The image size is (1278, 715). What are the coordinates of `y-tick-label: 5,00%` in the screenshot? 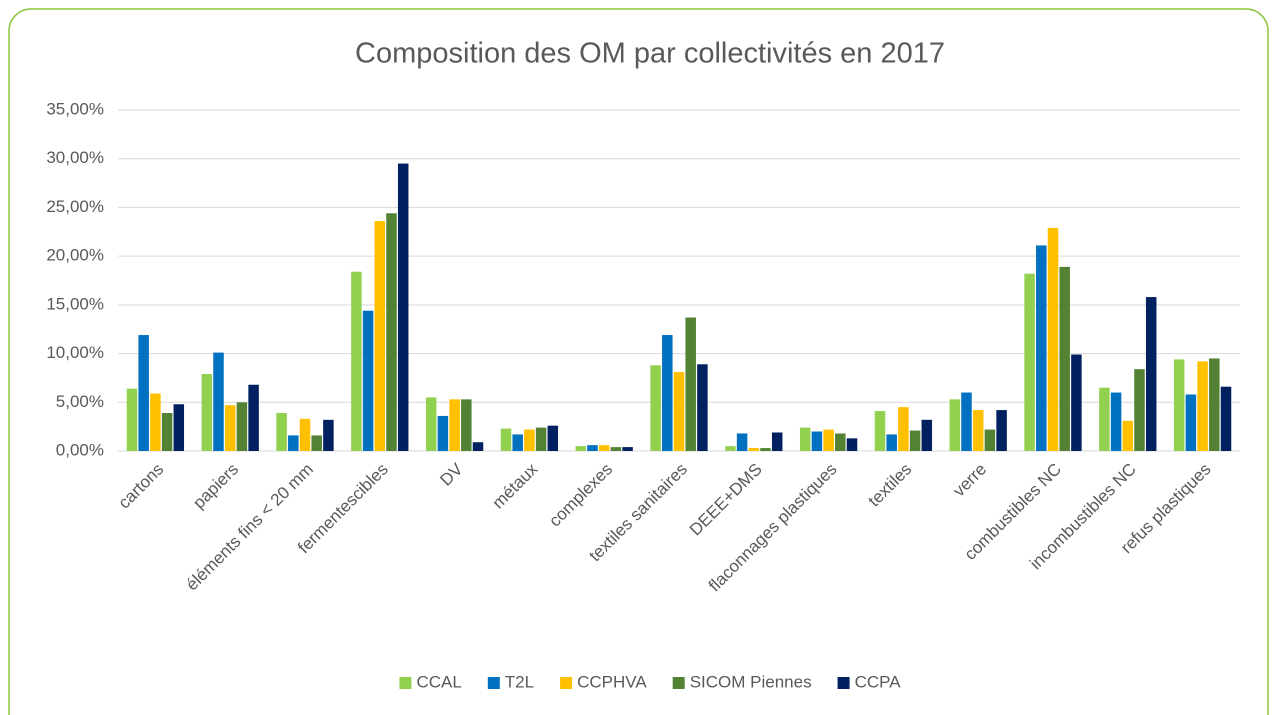 It's located at (80, 401).